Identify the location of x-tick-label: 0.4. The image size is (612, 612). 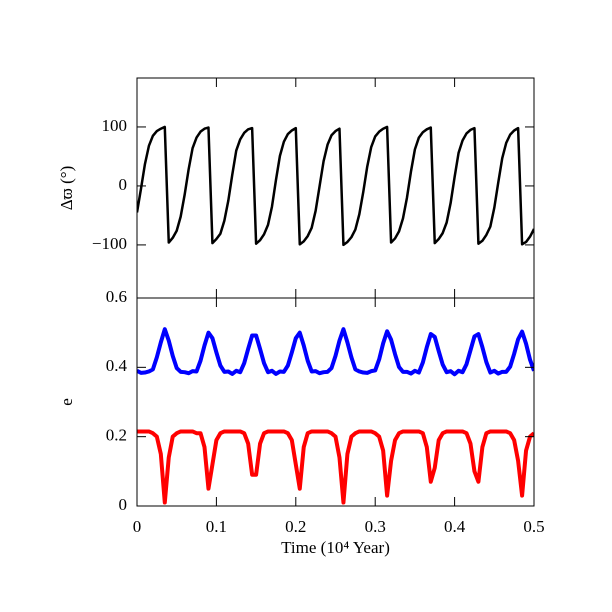
(455, 526).